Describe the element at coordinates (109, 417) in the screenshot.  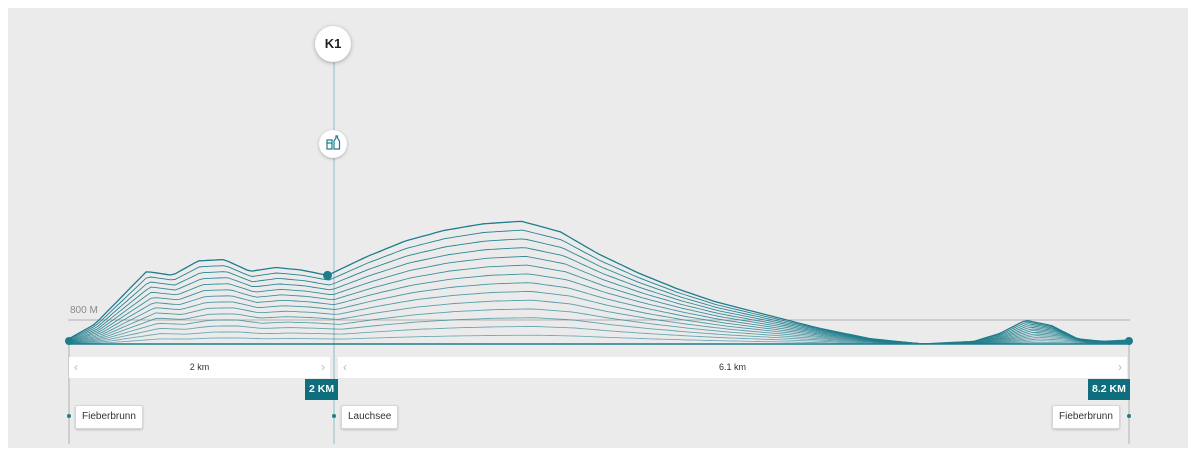
I see `place-label-start: Fieberbrunn` at that location.